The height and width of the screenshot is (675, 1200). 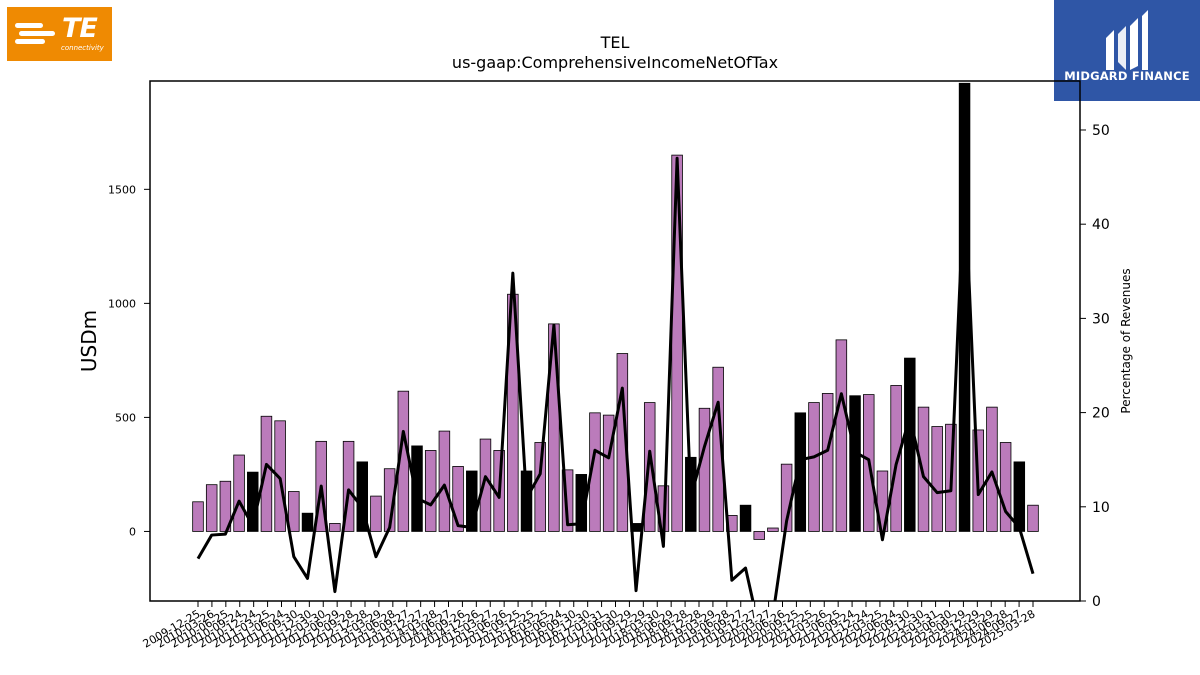 What do you see at coordinates (59, 34) in the screenshot?
I see `te-connectivity-logo: TE connectivity` at bounding box center [59, 34].